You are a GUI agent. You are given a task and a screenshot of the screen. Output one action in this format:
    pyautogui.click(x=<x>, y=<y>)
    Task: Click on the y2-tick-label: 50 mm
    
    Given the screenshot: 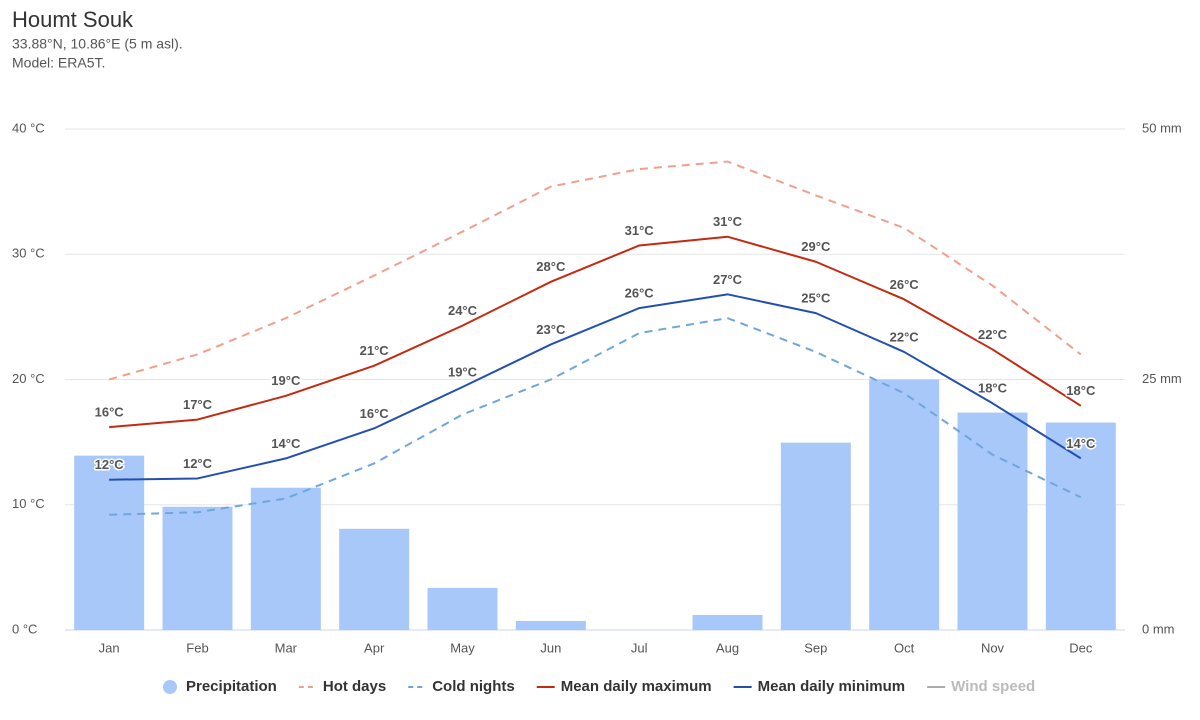 What is the action you would take?
    pyautogui.click(x=1162, y=127)
    